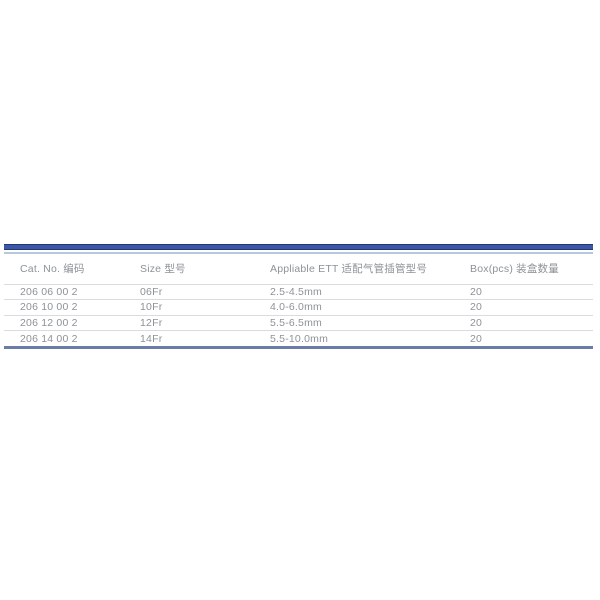 Image resolution: width=600 pixels, height=600 pixels. Describe the element at coordinates (205, 323) in the screenshot. I see `cell-size: 12Fr` at that location.